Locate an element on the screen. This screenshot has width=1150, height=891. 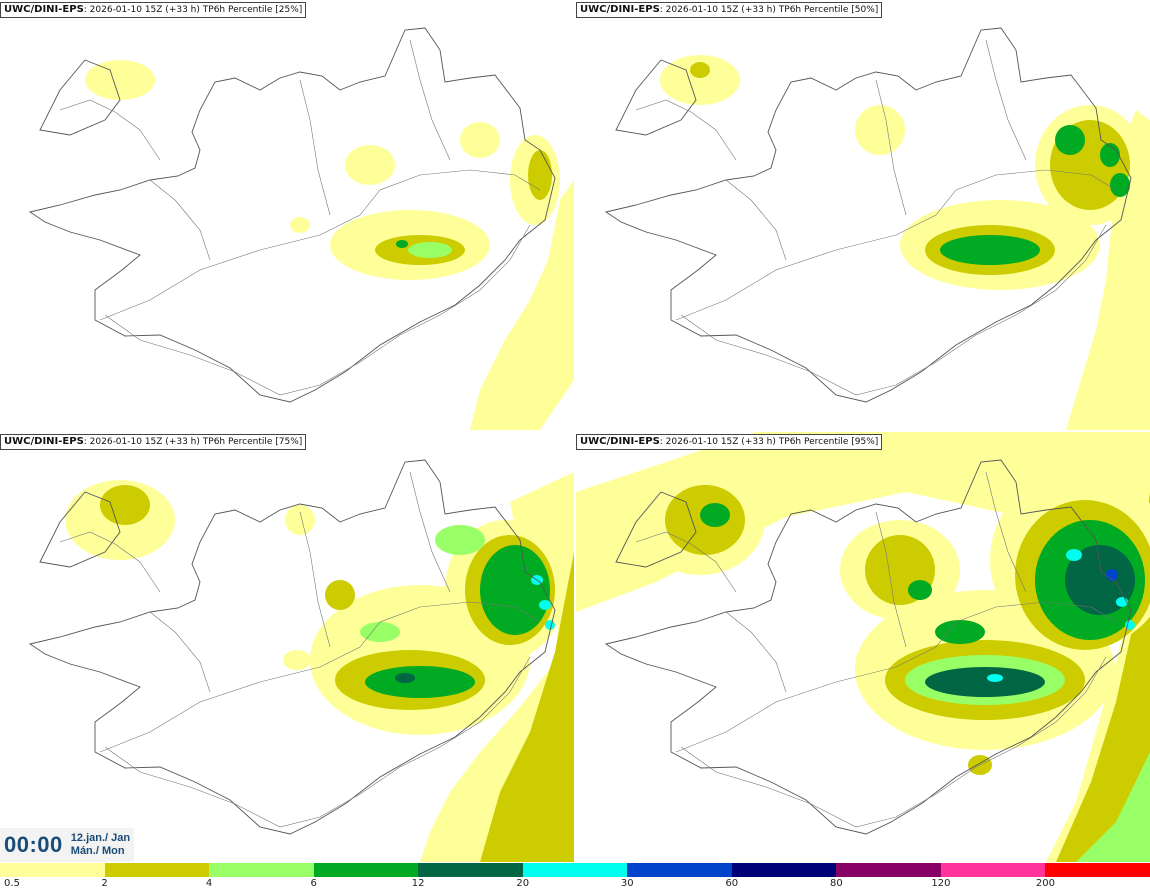
valid-date: 12.jan./ Jan Mán./ Mon is located at coordinates (100, 844).